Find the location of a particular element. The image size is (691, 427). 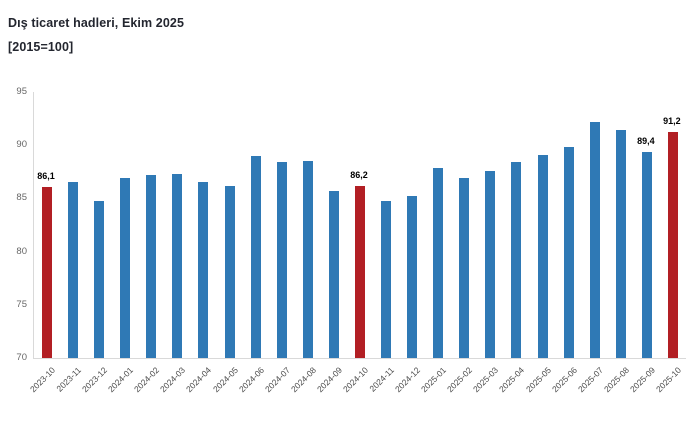

x-tick-label: 2025-01 is located at coordinates (434, 380).